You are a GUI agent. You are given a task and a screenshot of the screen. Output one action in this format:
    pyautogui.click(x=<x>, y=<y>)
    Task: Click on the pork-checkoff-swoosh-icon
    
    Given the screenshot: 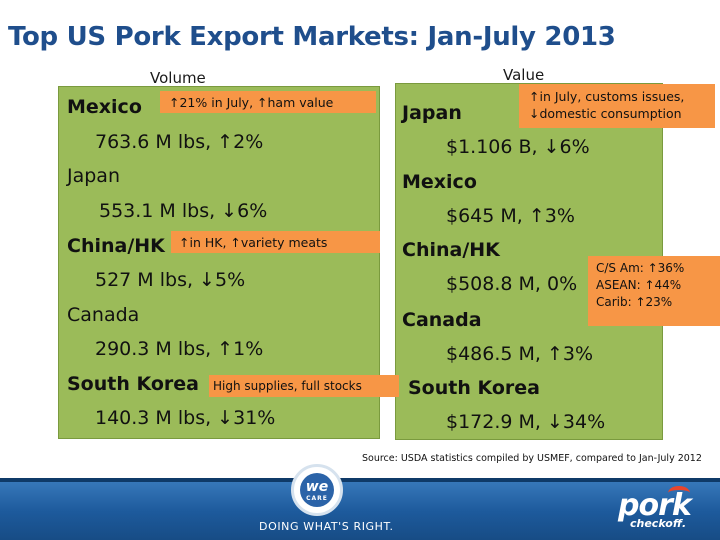 What is the action you would take?
    pyautogui.click(x=679, y=493)
    